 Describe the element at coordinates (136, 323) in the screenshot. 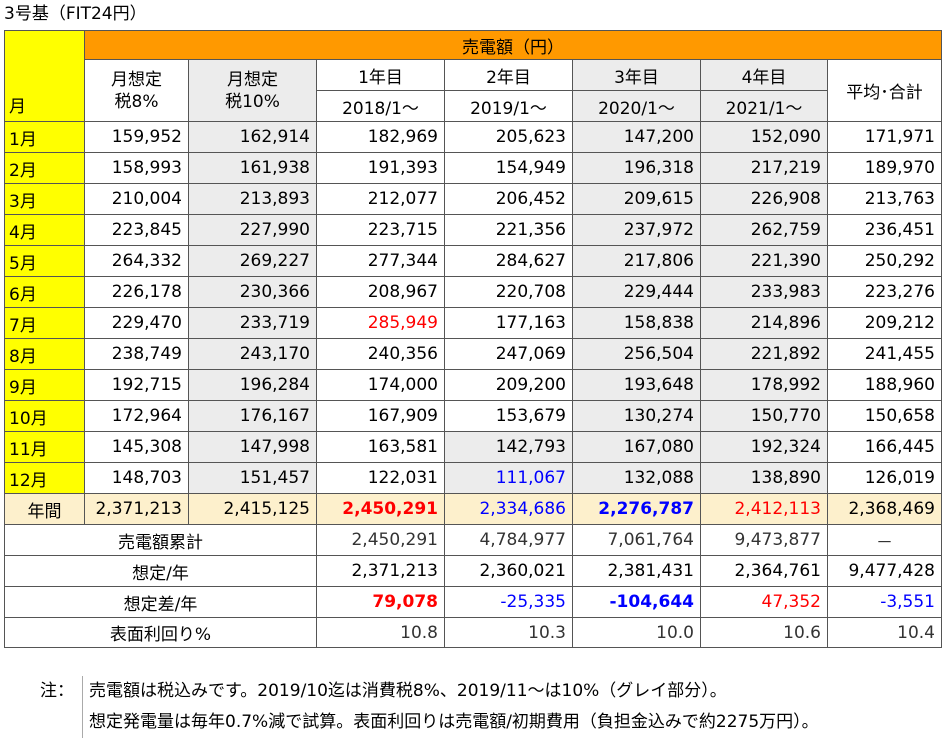

I see `value-cell: 229,470` at that location.